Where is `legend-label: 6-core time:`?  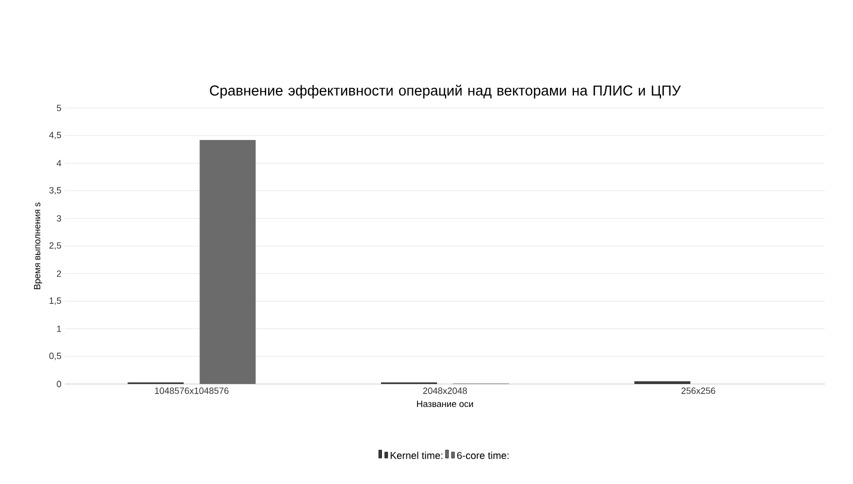 legend-label: 6-core time: is located at coordinates (483, 456).